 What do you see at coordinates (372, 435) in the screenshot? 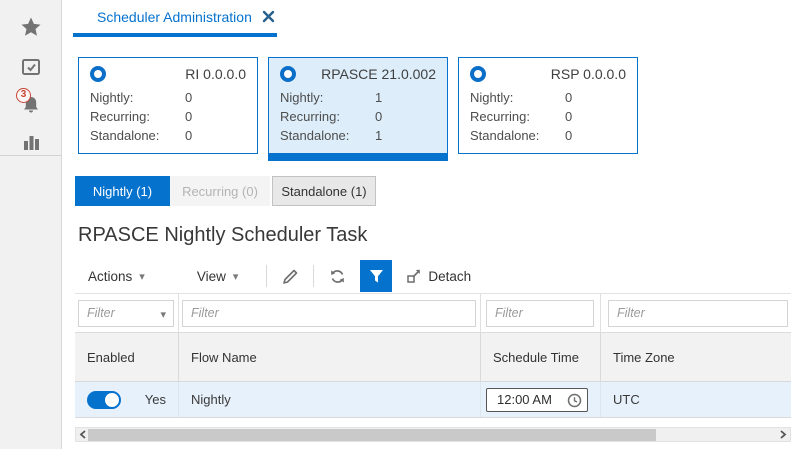
I see `scrollbar-thumb` at bounding box center [372, 435].